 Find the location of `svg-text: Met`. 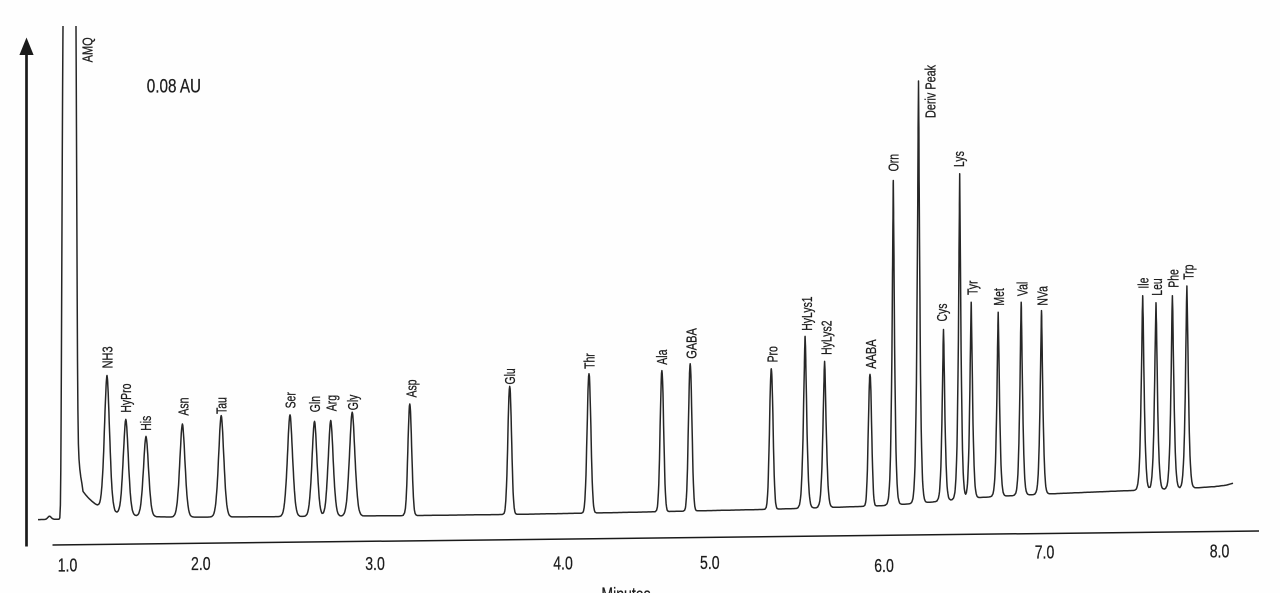

svg-text: Met is located at coordinates (999, 297).